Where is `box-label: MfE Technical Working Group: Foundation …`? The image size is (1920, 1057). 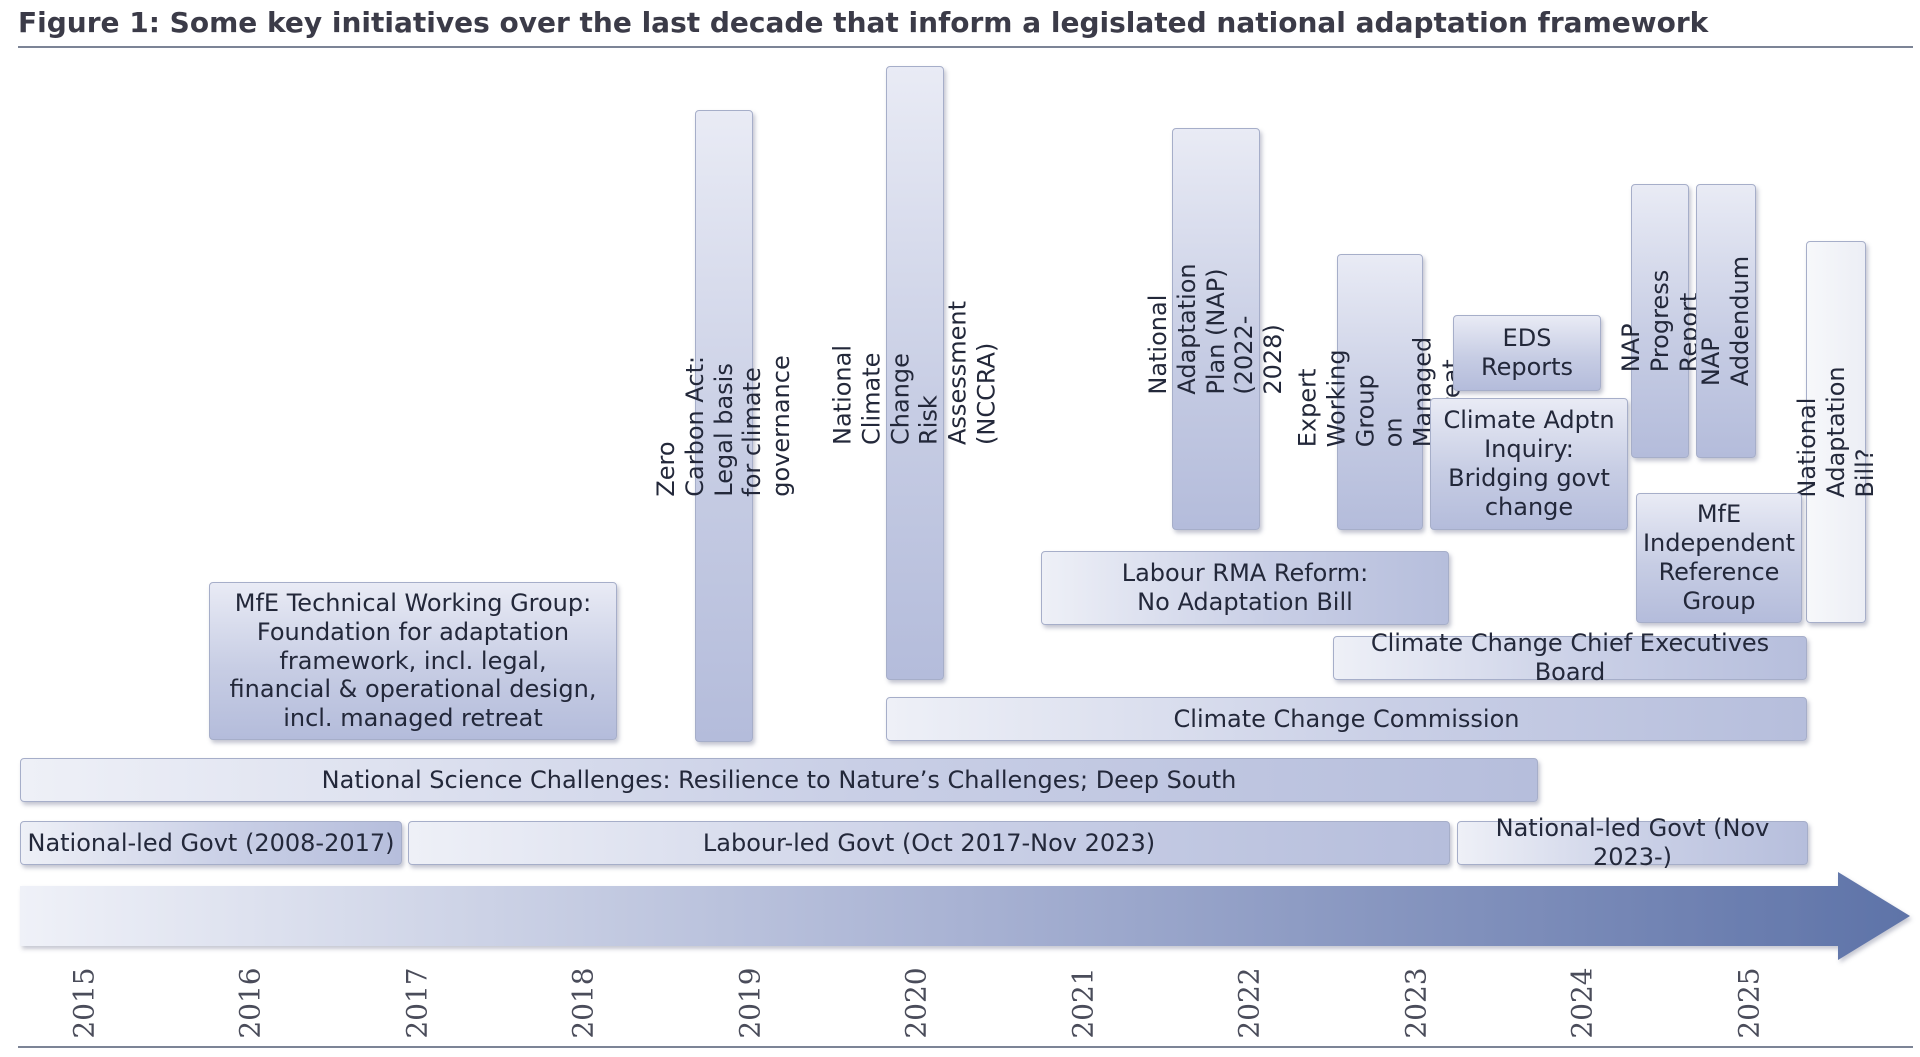
box-label: MfE Technical Working Group: Foundation … is located at coordinates (413, 661).